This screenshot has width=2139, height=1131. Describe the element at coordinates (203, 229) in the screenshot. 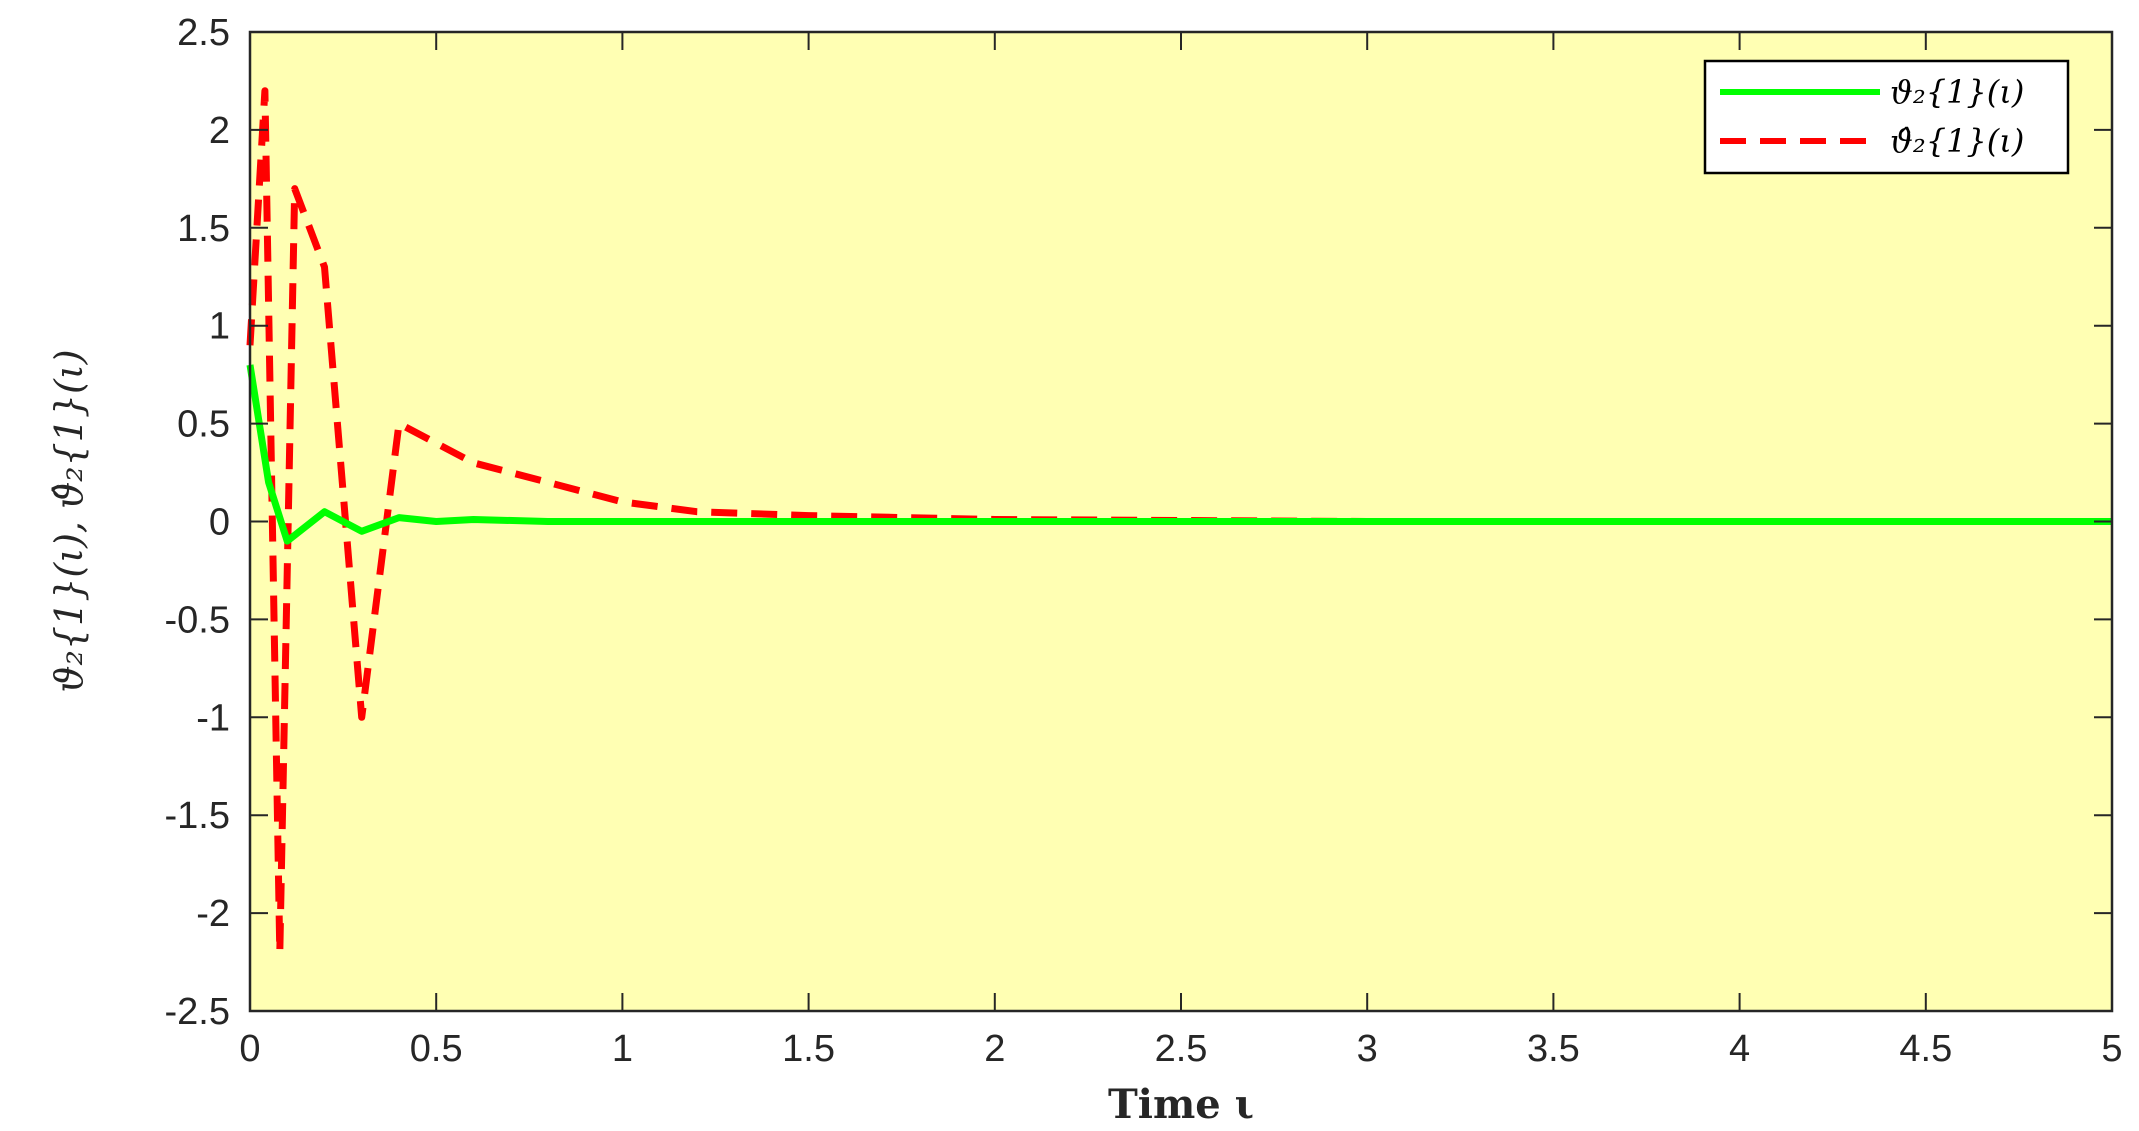

I see `y-tick-label: 1.5` at that location.